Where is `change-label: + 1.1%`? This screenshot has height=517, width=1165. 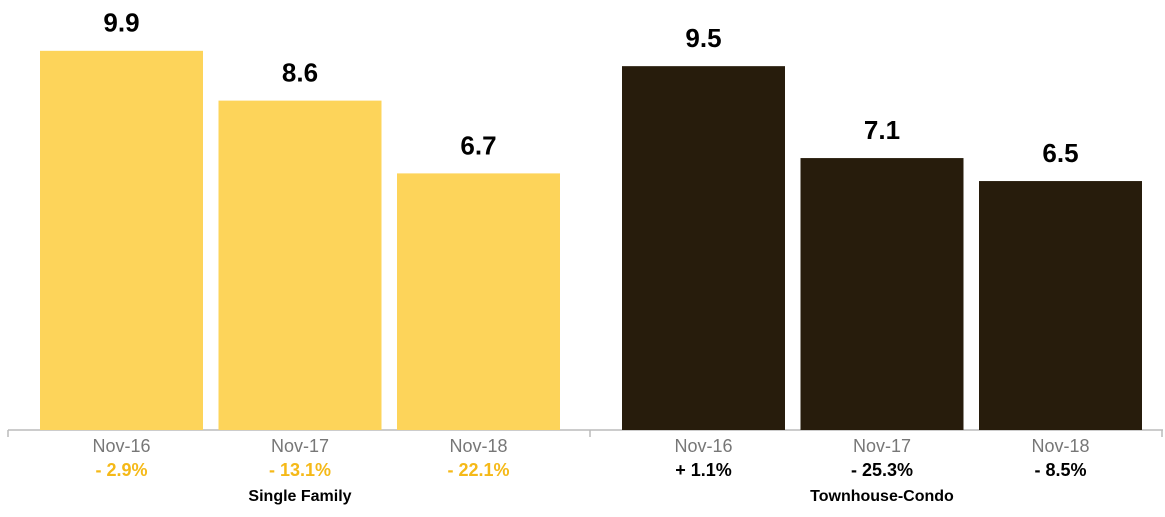 change-label: + 1.1% is located at coordinates (703, 470).